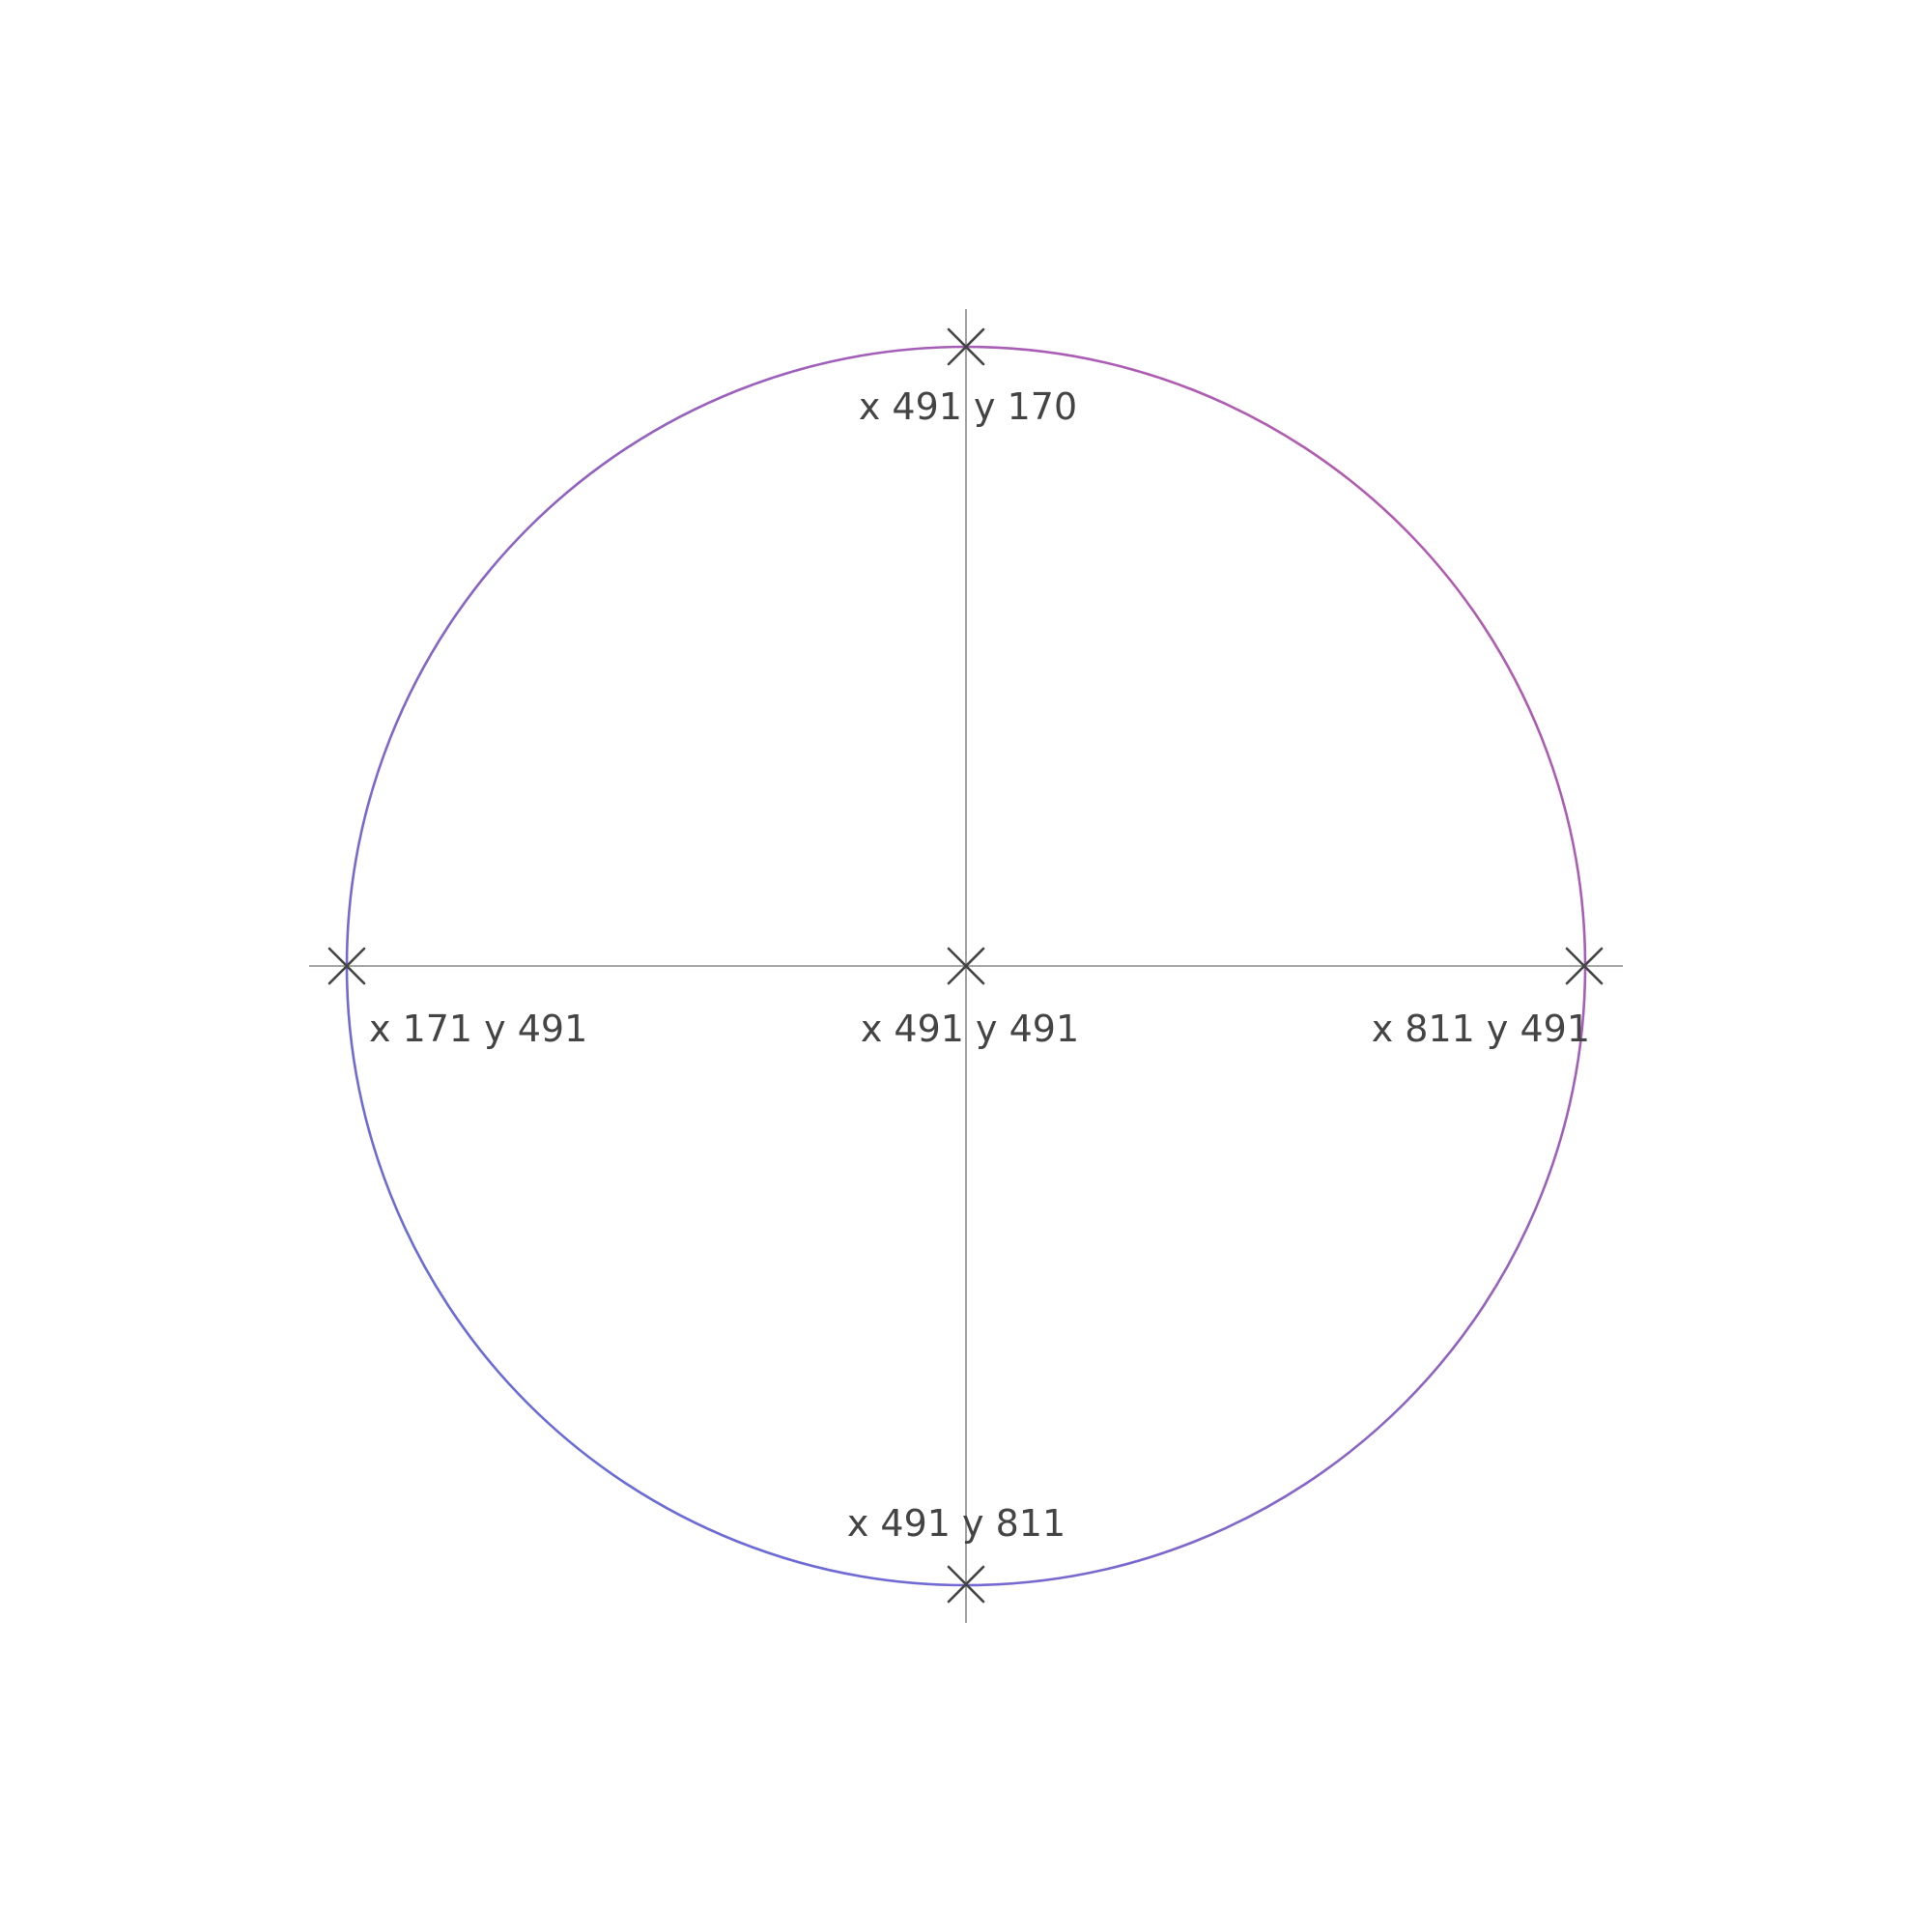 The width and height of the screenshot is (1932, 1932). I want to click on bottom-point-label: x 491 y 811, so click(956, 1523).